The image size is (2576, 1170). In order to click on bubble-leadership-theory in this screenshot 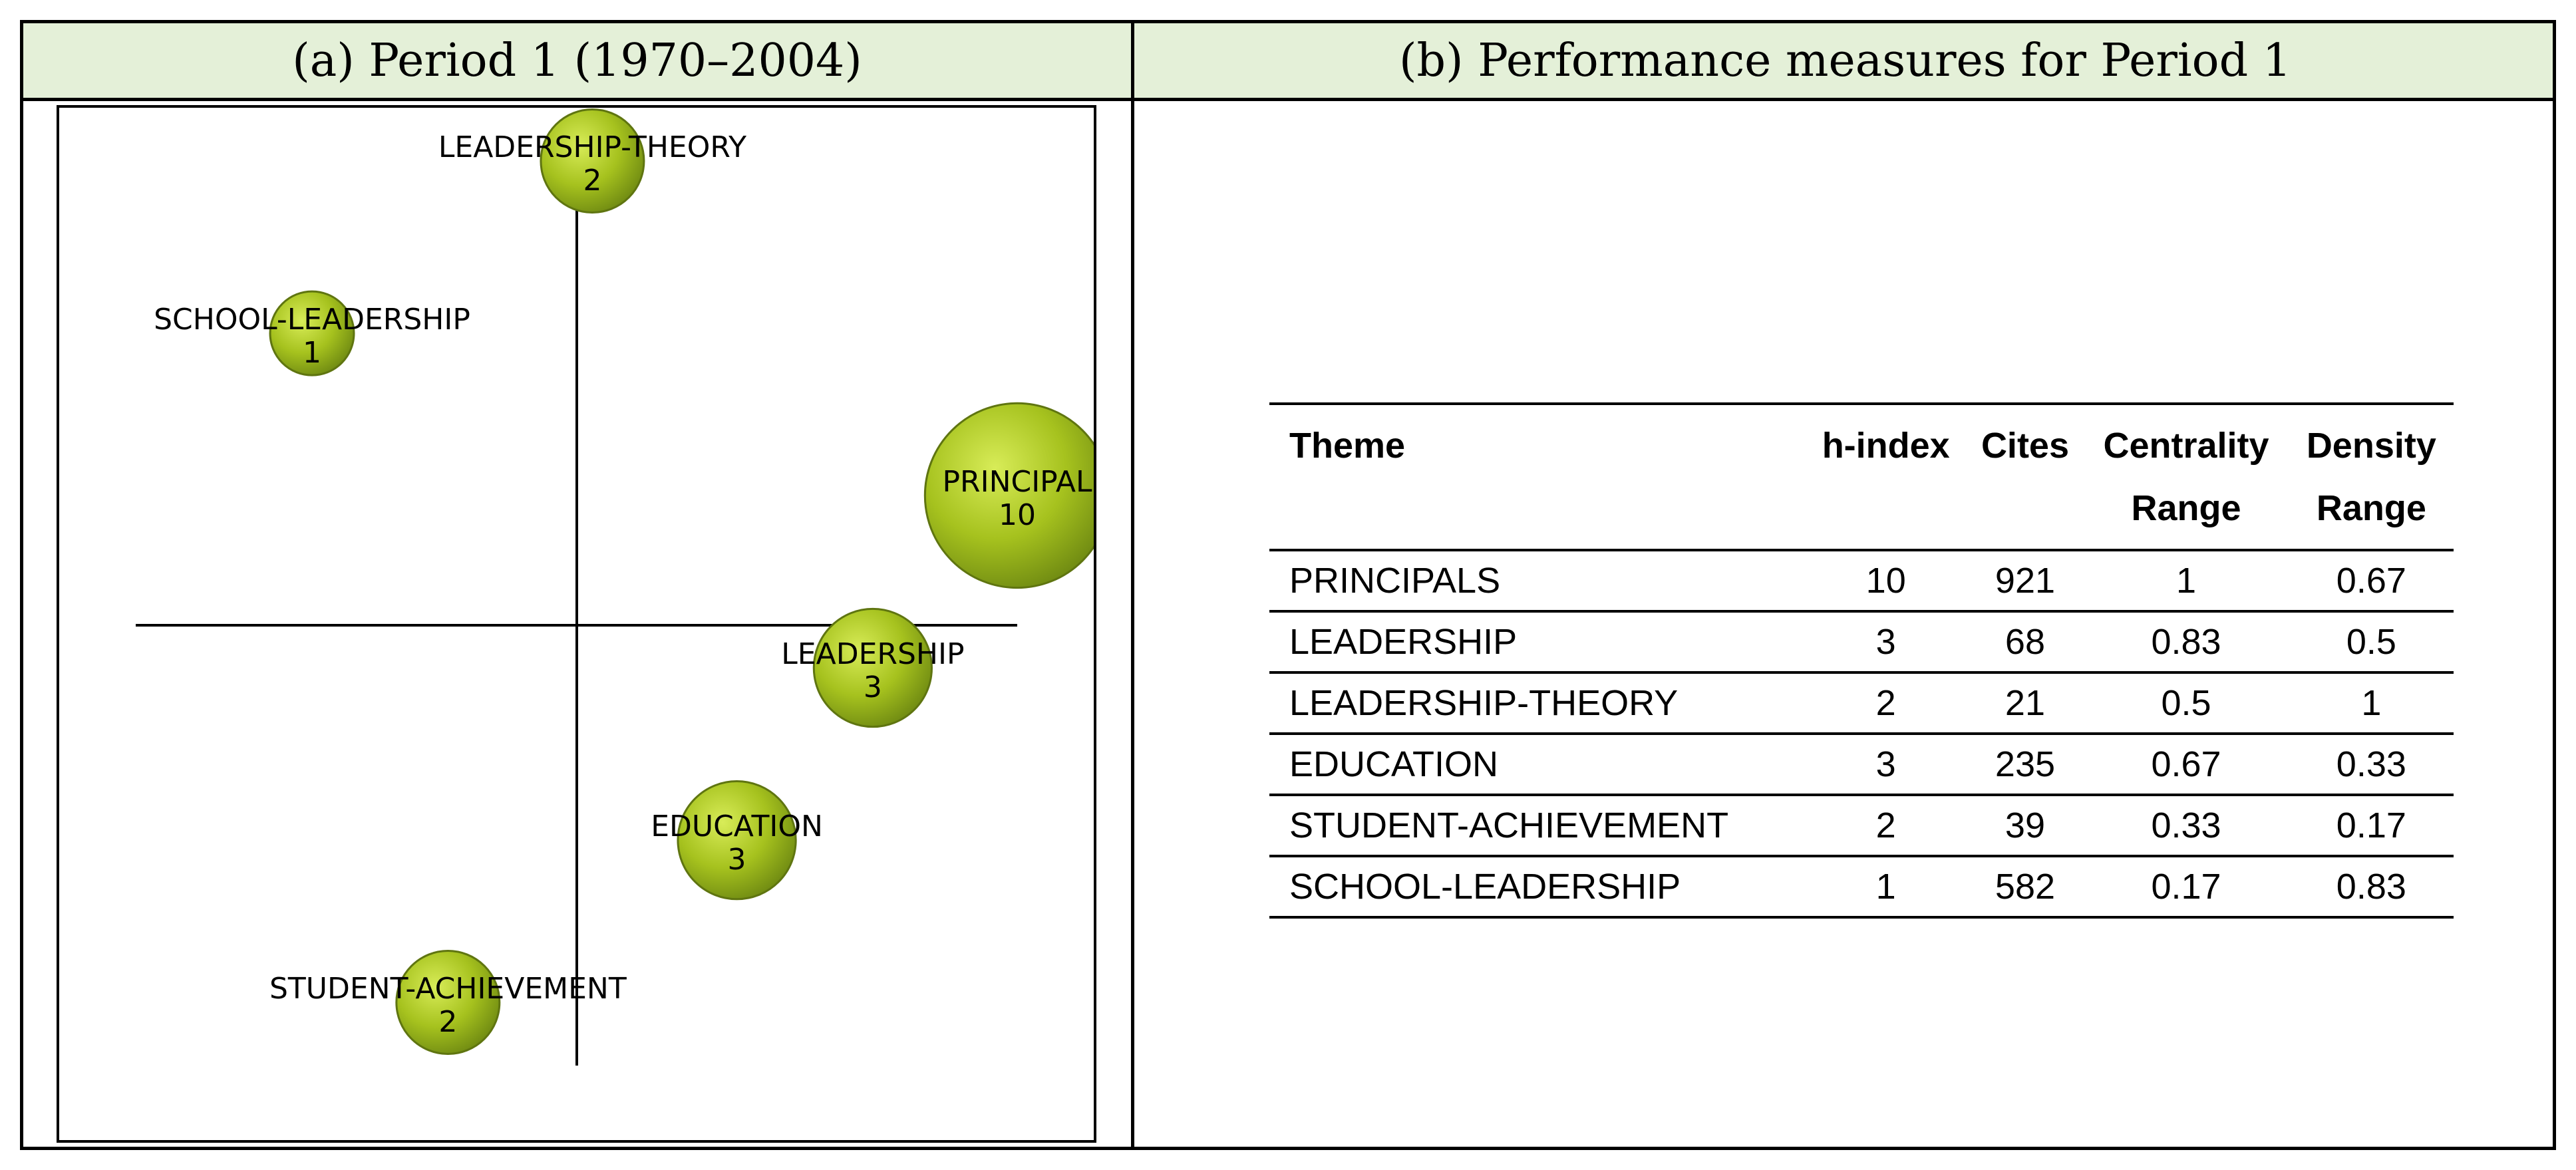, I will do `click(592, 161)`.